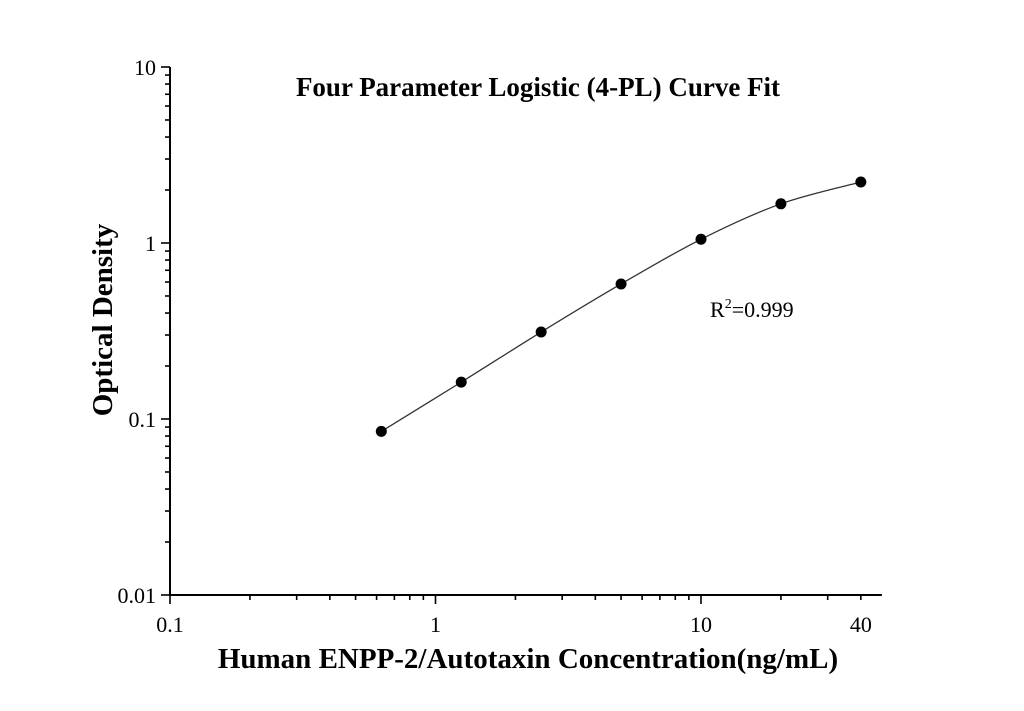 The height and width of the screenshot is (711, 1024). I want to click on chart-title: Four Parameter Logistic (4-PL) Curve Fit, so click(538, 87).